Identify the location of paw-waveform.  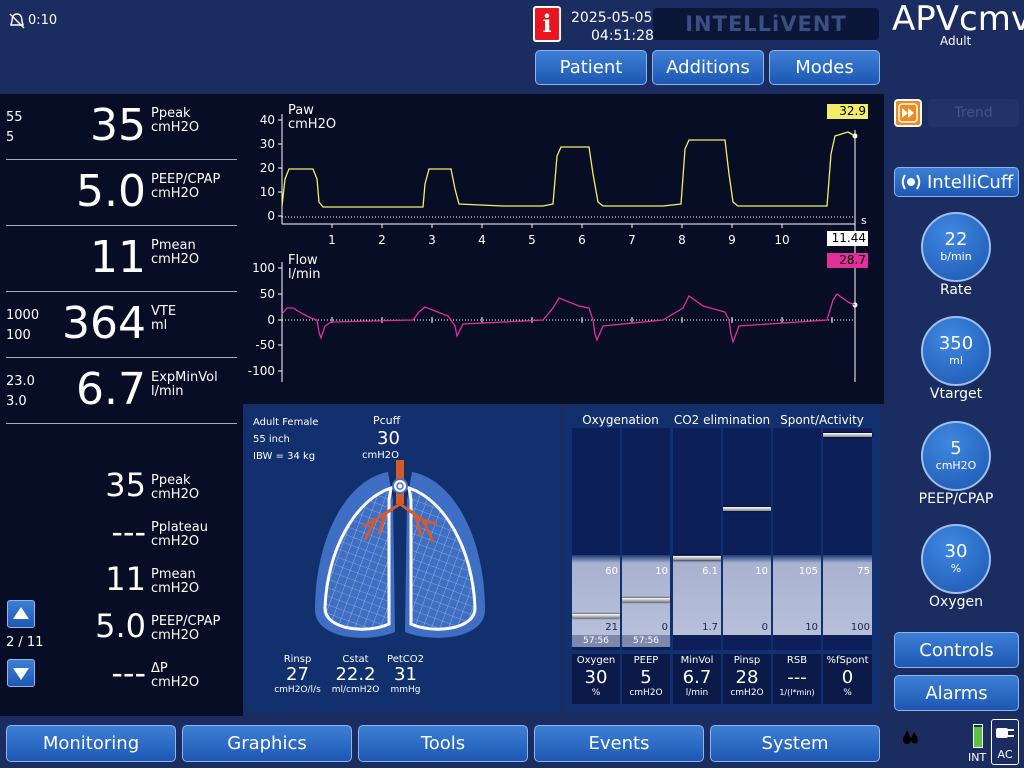
(568, 169).